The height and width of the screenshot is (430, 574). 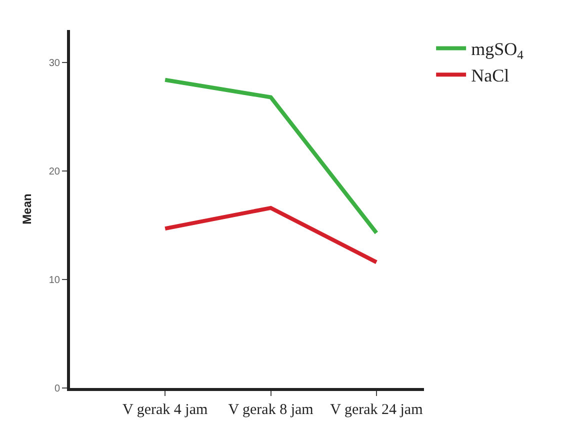 I want to click on x-tick-label: V gerak 24 jam, so click(x=377, y=410).